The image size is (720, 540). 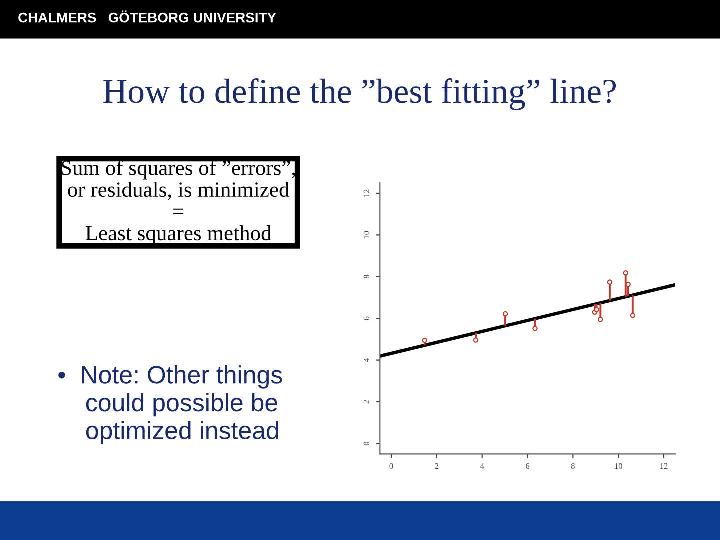 What do you see at coordinates (367, 235) in the screenshot?
I see `y-tick-label: 10` at bounding box center [367, 235].